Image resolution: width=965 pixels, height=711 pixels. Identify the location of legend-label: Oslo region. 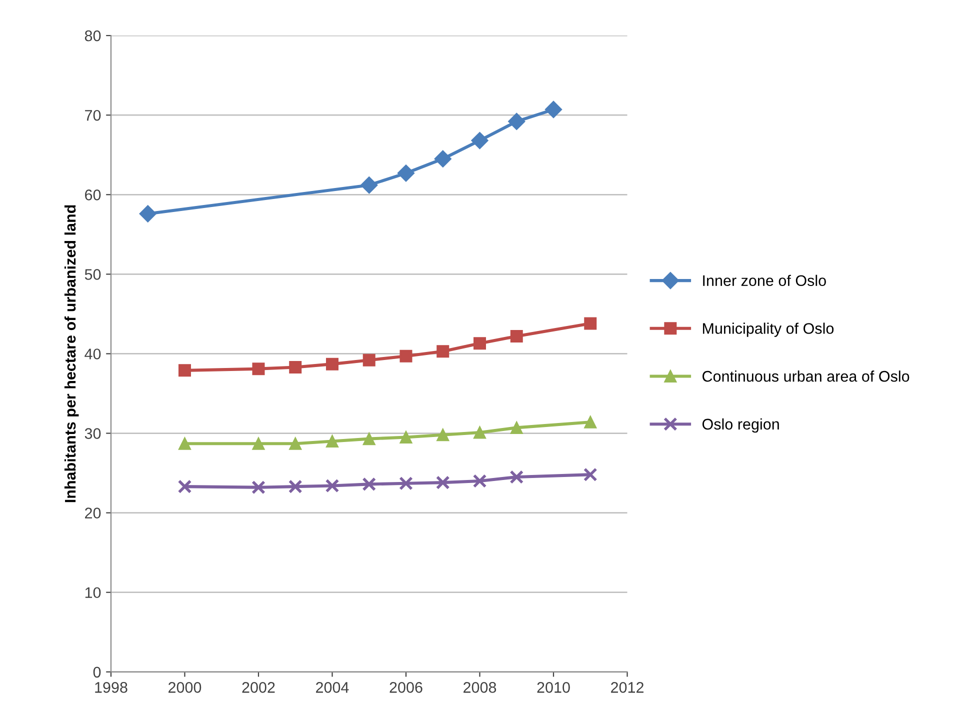
(740, 425).